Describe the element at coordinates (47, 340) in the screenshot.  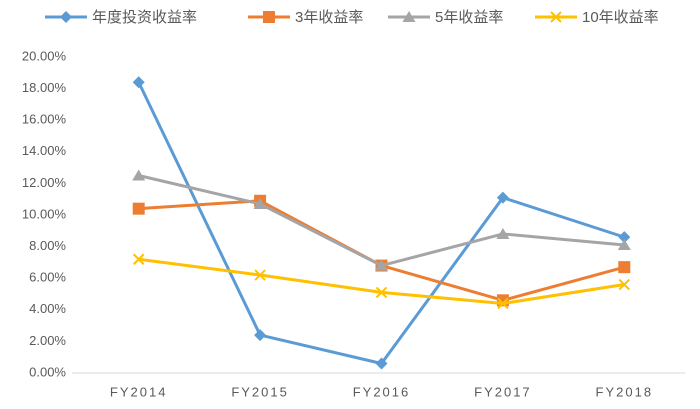
I see `y-tick-label: 2.00%` at that location.